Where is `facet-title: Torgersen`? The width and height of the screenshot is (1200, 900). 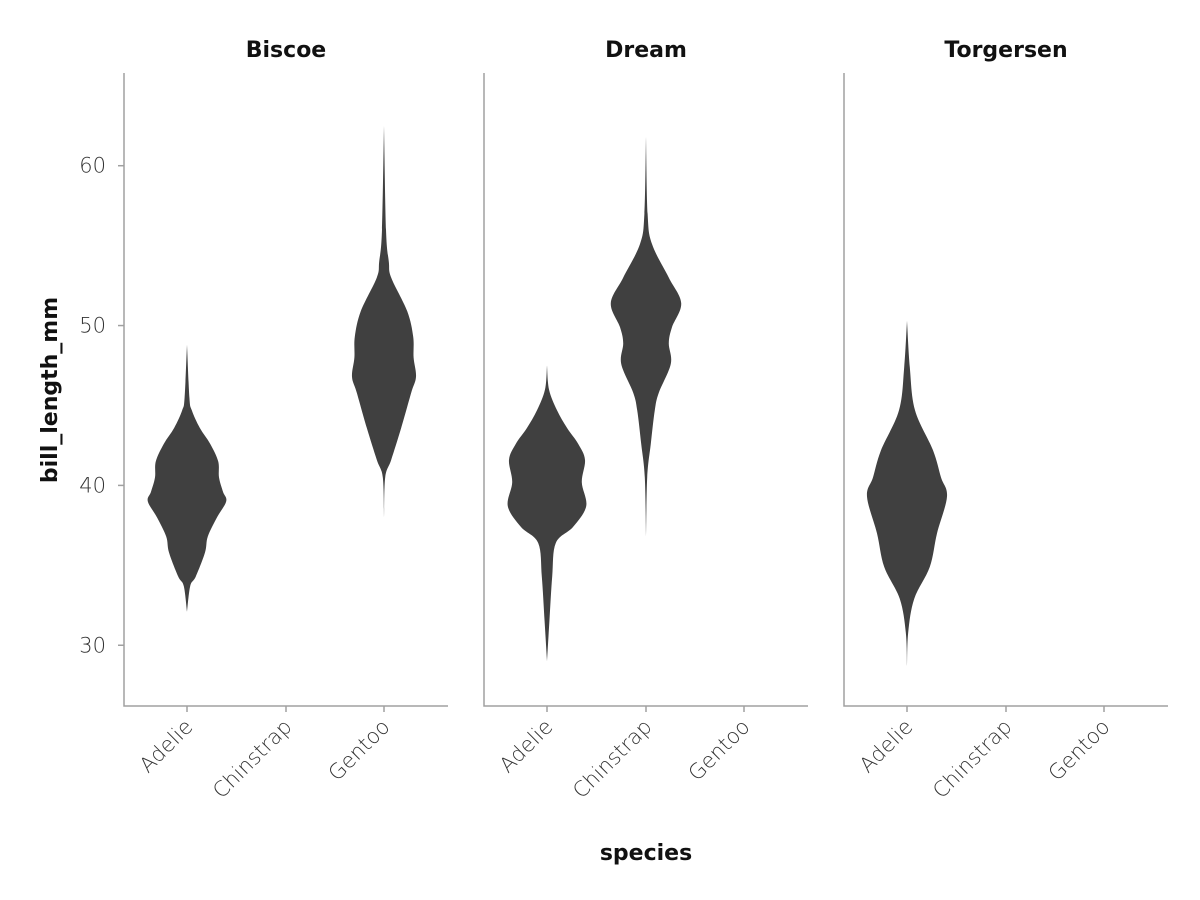
facet-title: Torgersen is located at coordinates (1005, 50).